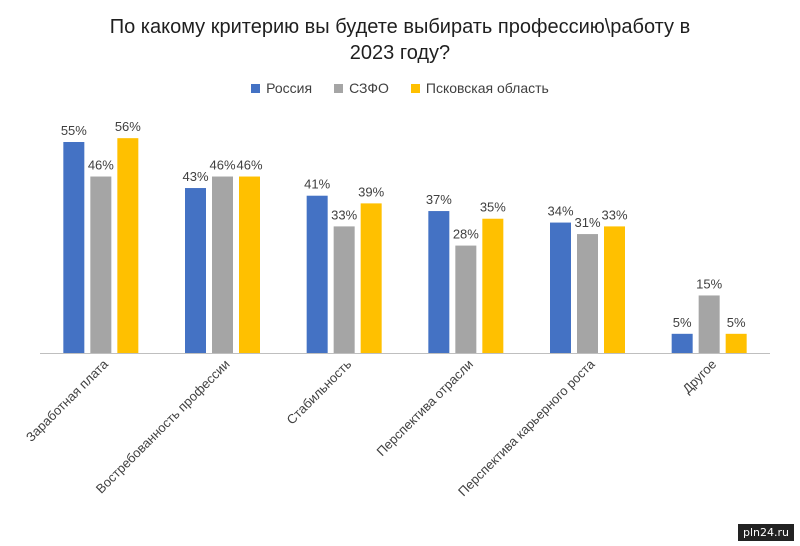 Image resolution: width=800 pixels, height=546 pixels. What do you see at coordinates (195, 176) in the screenshot?
I see `data-label: 43%` at bounding box center [195, 176].